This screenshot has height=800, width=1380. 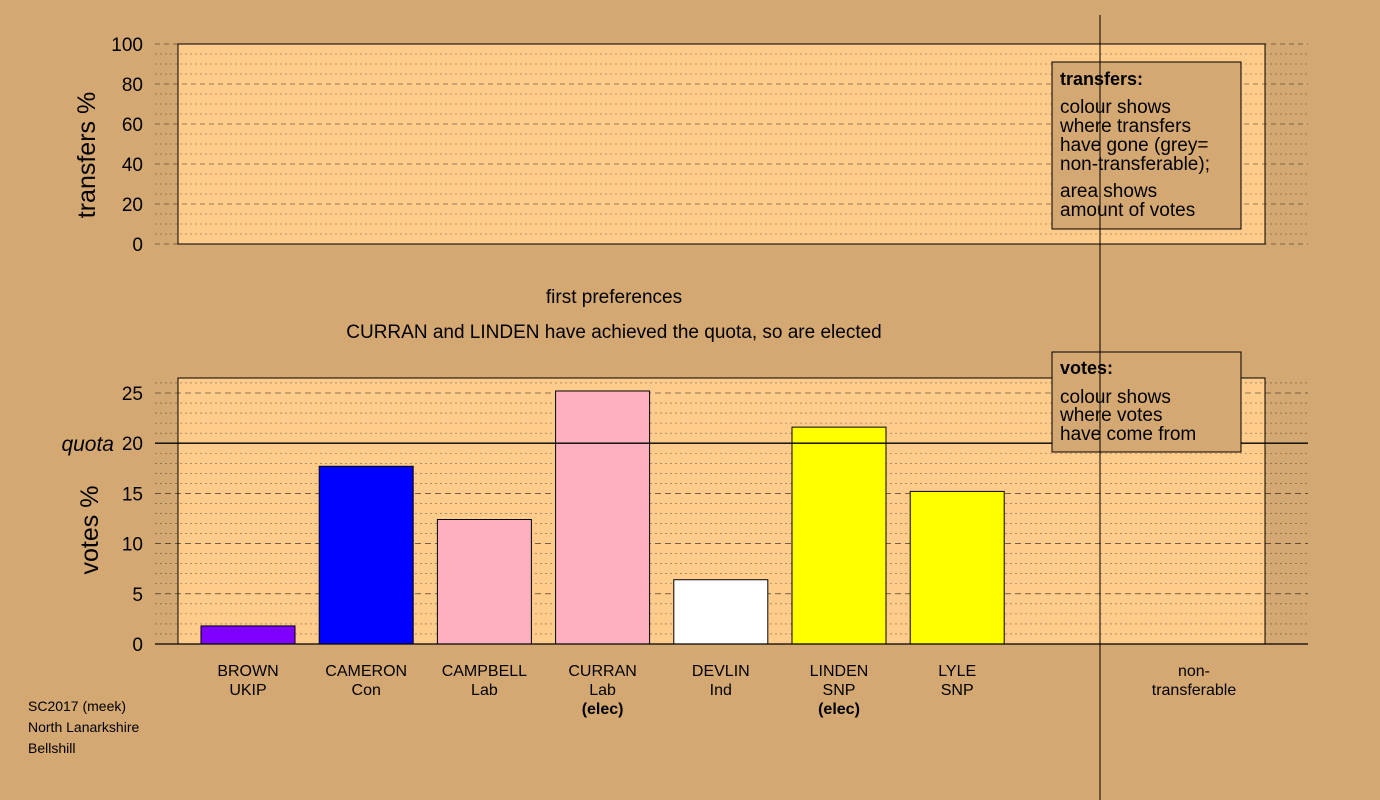 What do you see at coordinates (957, 671) in the screenshot?
I see `candidate-name: LYLE` at bounding box center [957, 671].